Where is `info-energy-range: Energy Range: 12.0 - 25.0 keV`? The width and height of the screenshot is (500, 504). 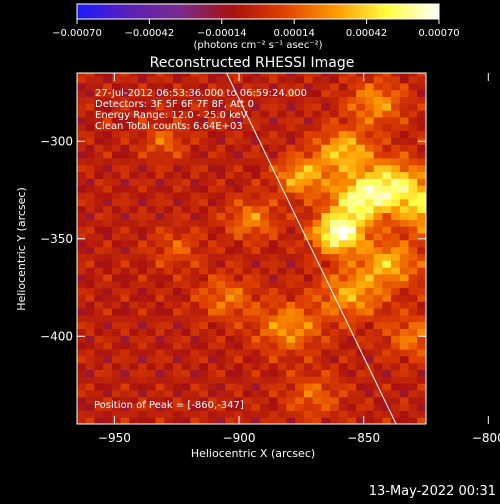 info-energy-range: Energy Range: 12.0 - 25.0 keV is located at coordinates (171, 115).